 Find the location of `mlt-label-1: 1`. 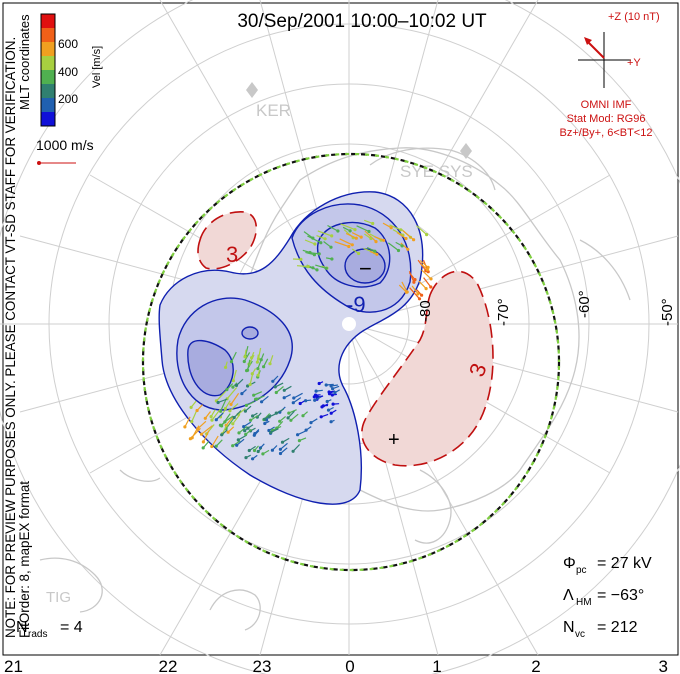

mlt-label-1: 1 is located at coordinates (436, 665).